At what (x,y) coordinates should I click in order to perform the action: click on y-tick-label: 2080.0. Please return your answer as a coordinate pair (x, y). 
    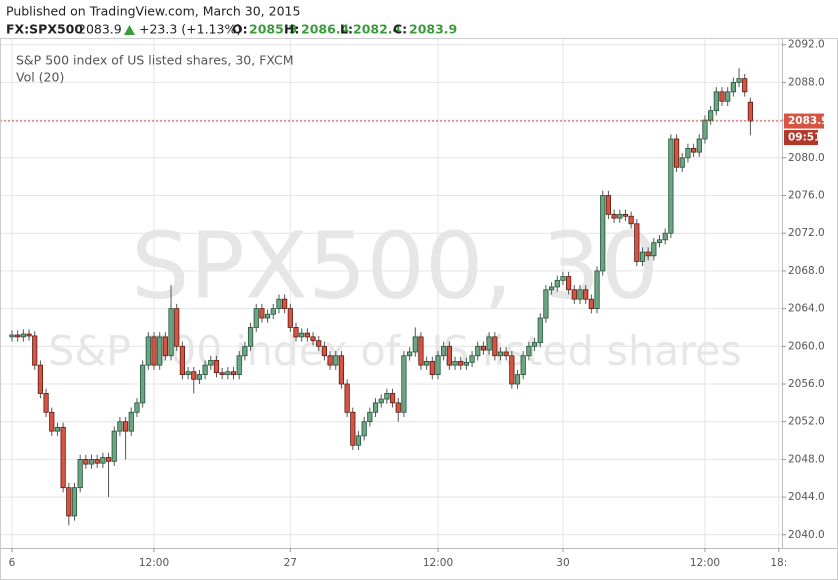
    Looking at the image, I should click on (806, 158).